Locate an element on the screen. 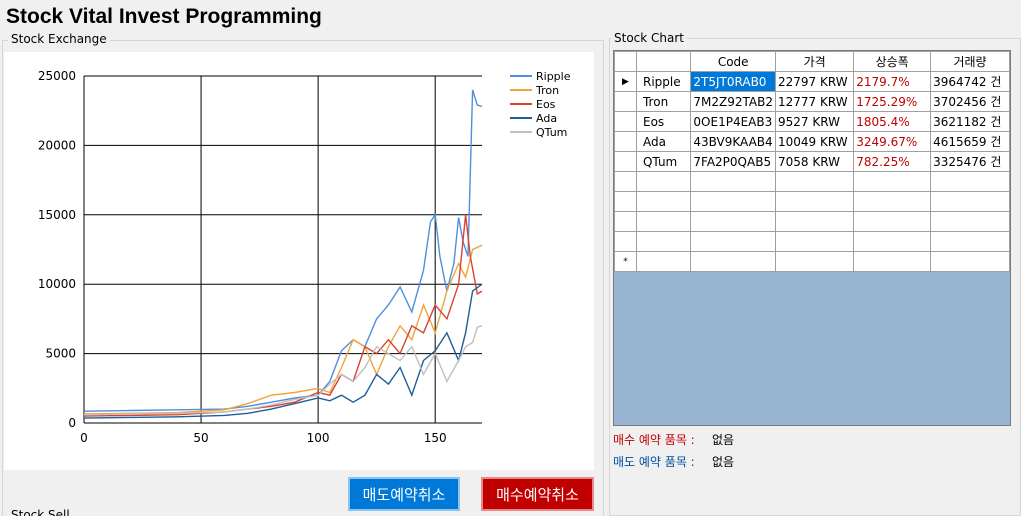 The width and height of the screenshot is (1021, 516). buy-reservation-value: 없음 is located at coordinates (723, 440).